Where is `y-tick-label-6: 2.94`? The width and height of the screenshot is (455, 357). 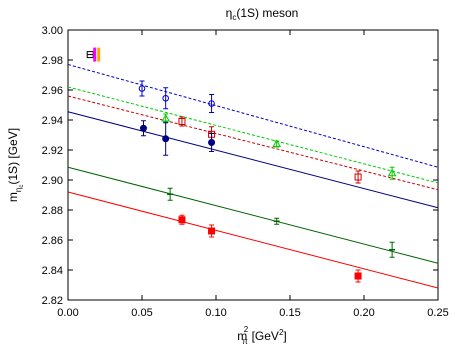 y-tick-label-6: 2.94 is located at coordinates (52, 121).